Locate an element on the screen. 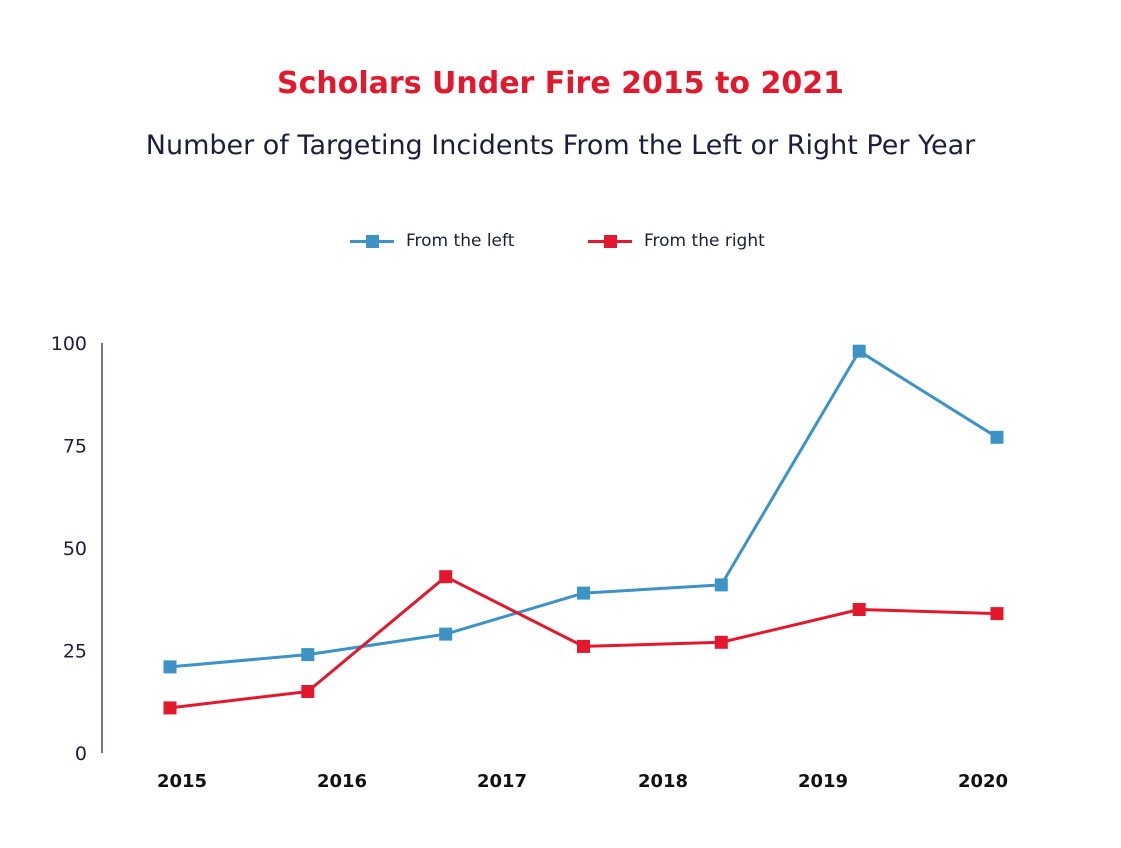 This screenshot has width=1121, height=848. y-tick-label: 75 is located at coordinates (75, 447).